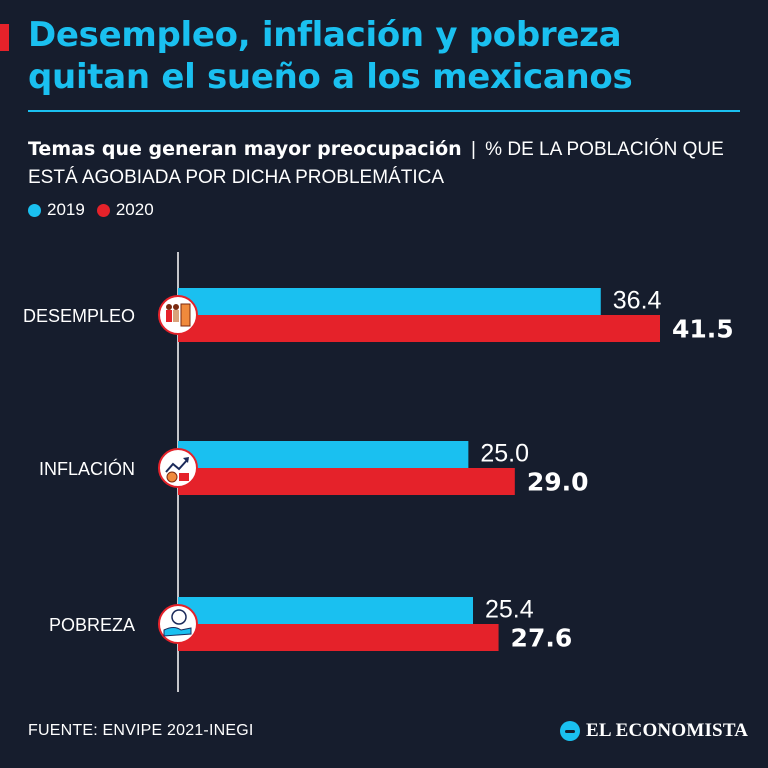 The height and width of the screenshot is (768, 768). Describe the element at coordinates (134, 209) in the screenshot. I see `legend-label-2020: 2020` at that location.